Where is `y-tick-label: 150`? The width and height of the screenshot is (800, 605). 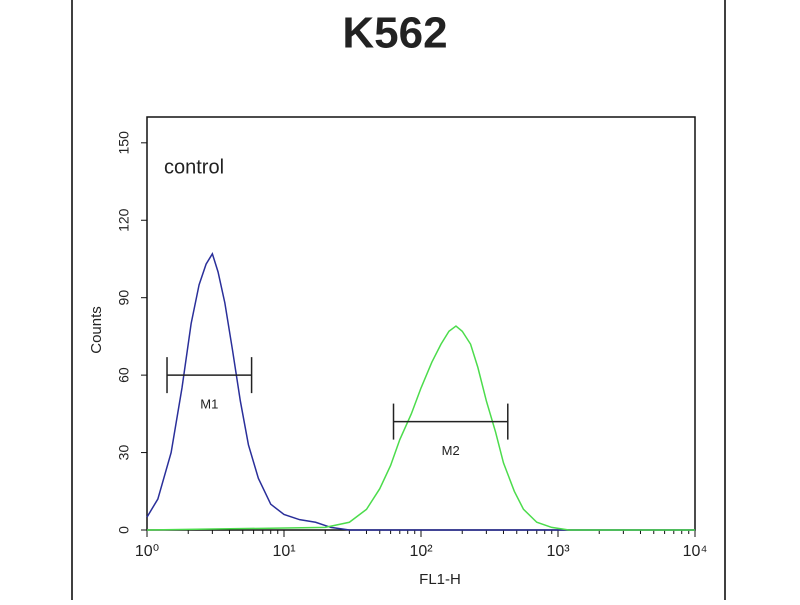
y-tick-label: 150 is located at coordinates (124, 143).